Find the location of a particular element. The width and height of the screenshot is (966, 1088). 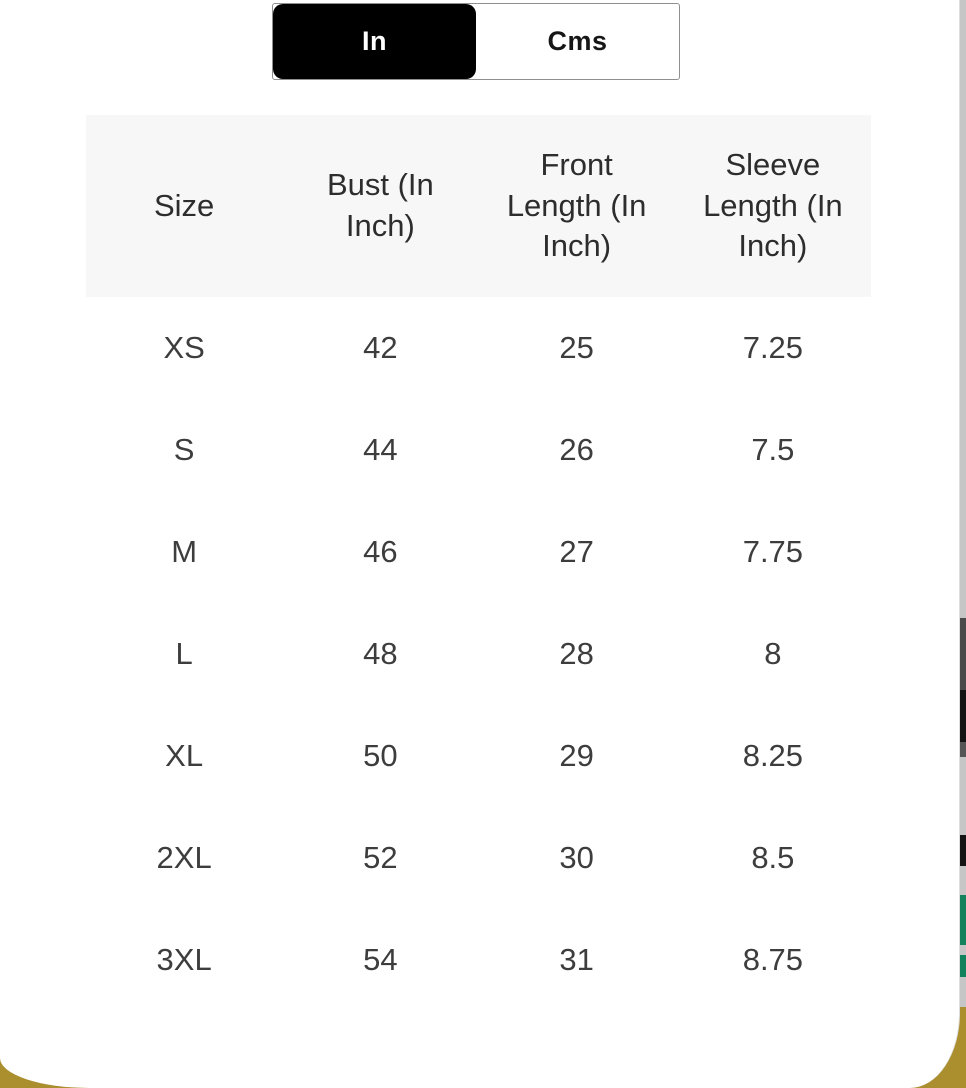

bust-cell: 50 is located at coordinates (380, 755).